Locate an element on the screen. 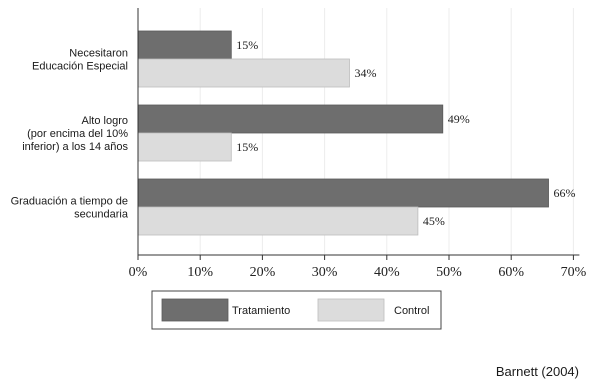 The width and height of the screenshot is (595, 387). x-tick-label: 10% is located at coordinates (200, 272).